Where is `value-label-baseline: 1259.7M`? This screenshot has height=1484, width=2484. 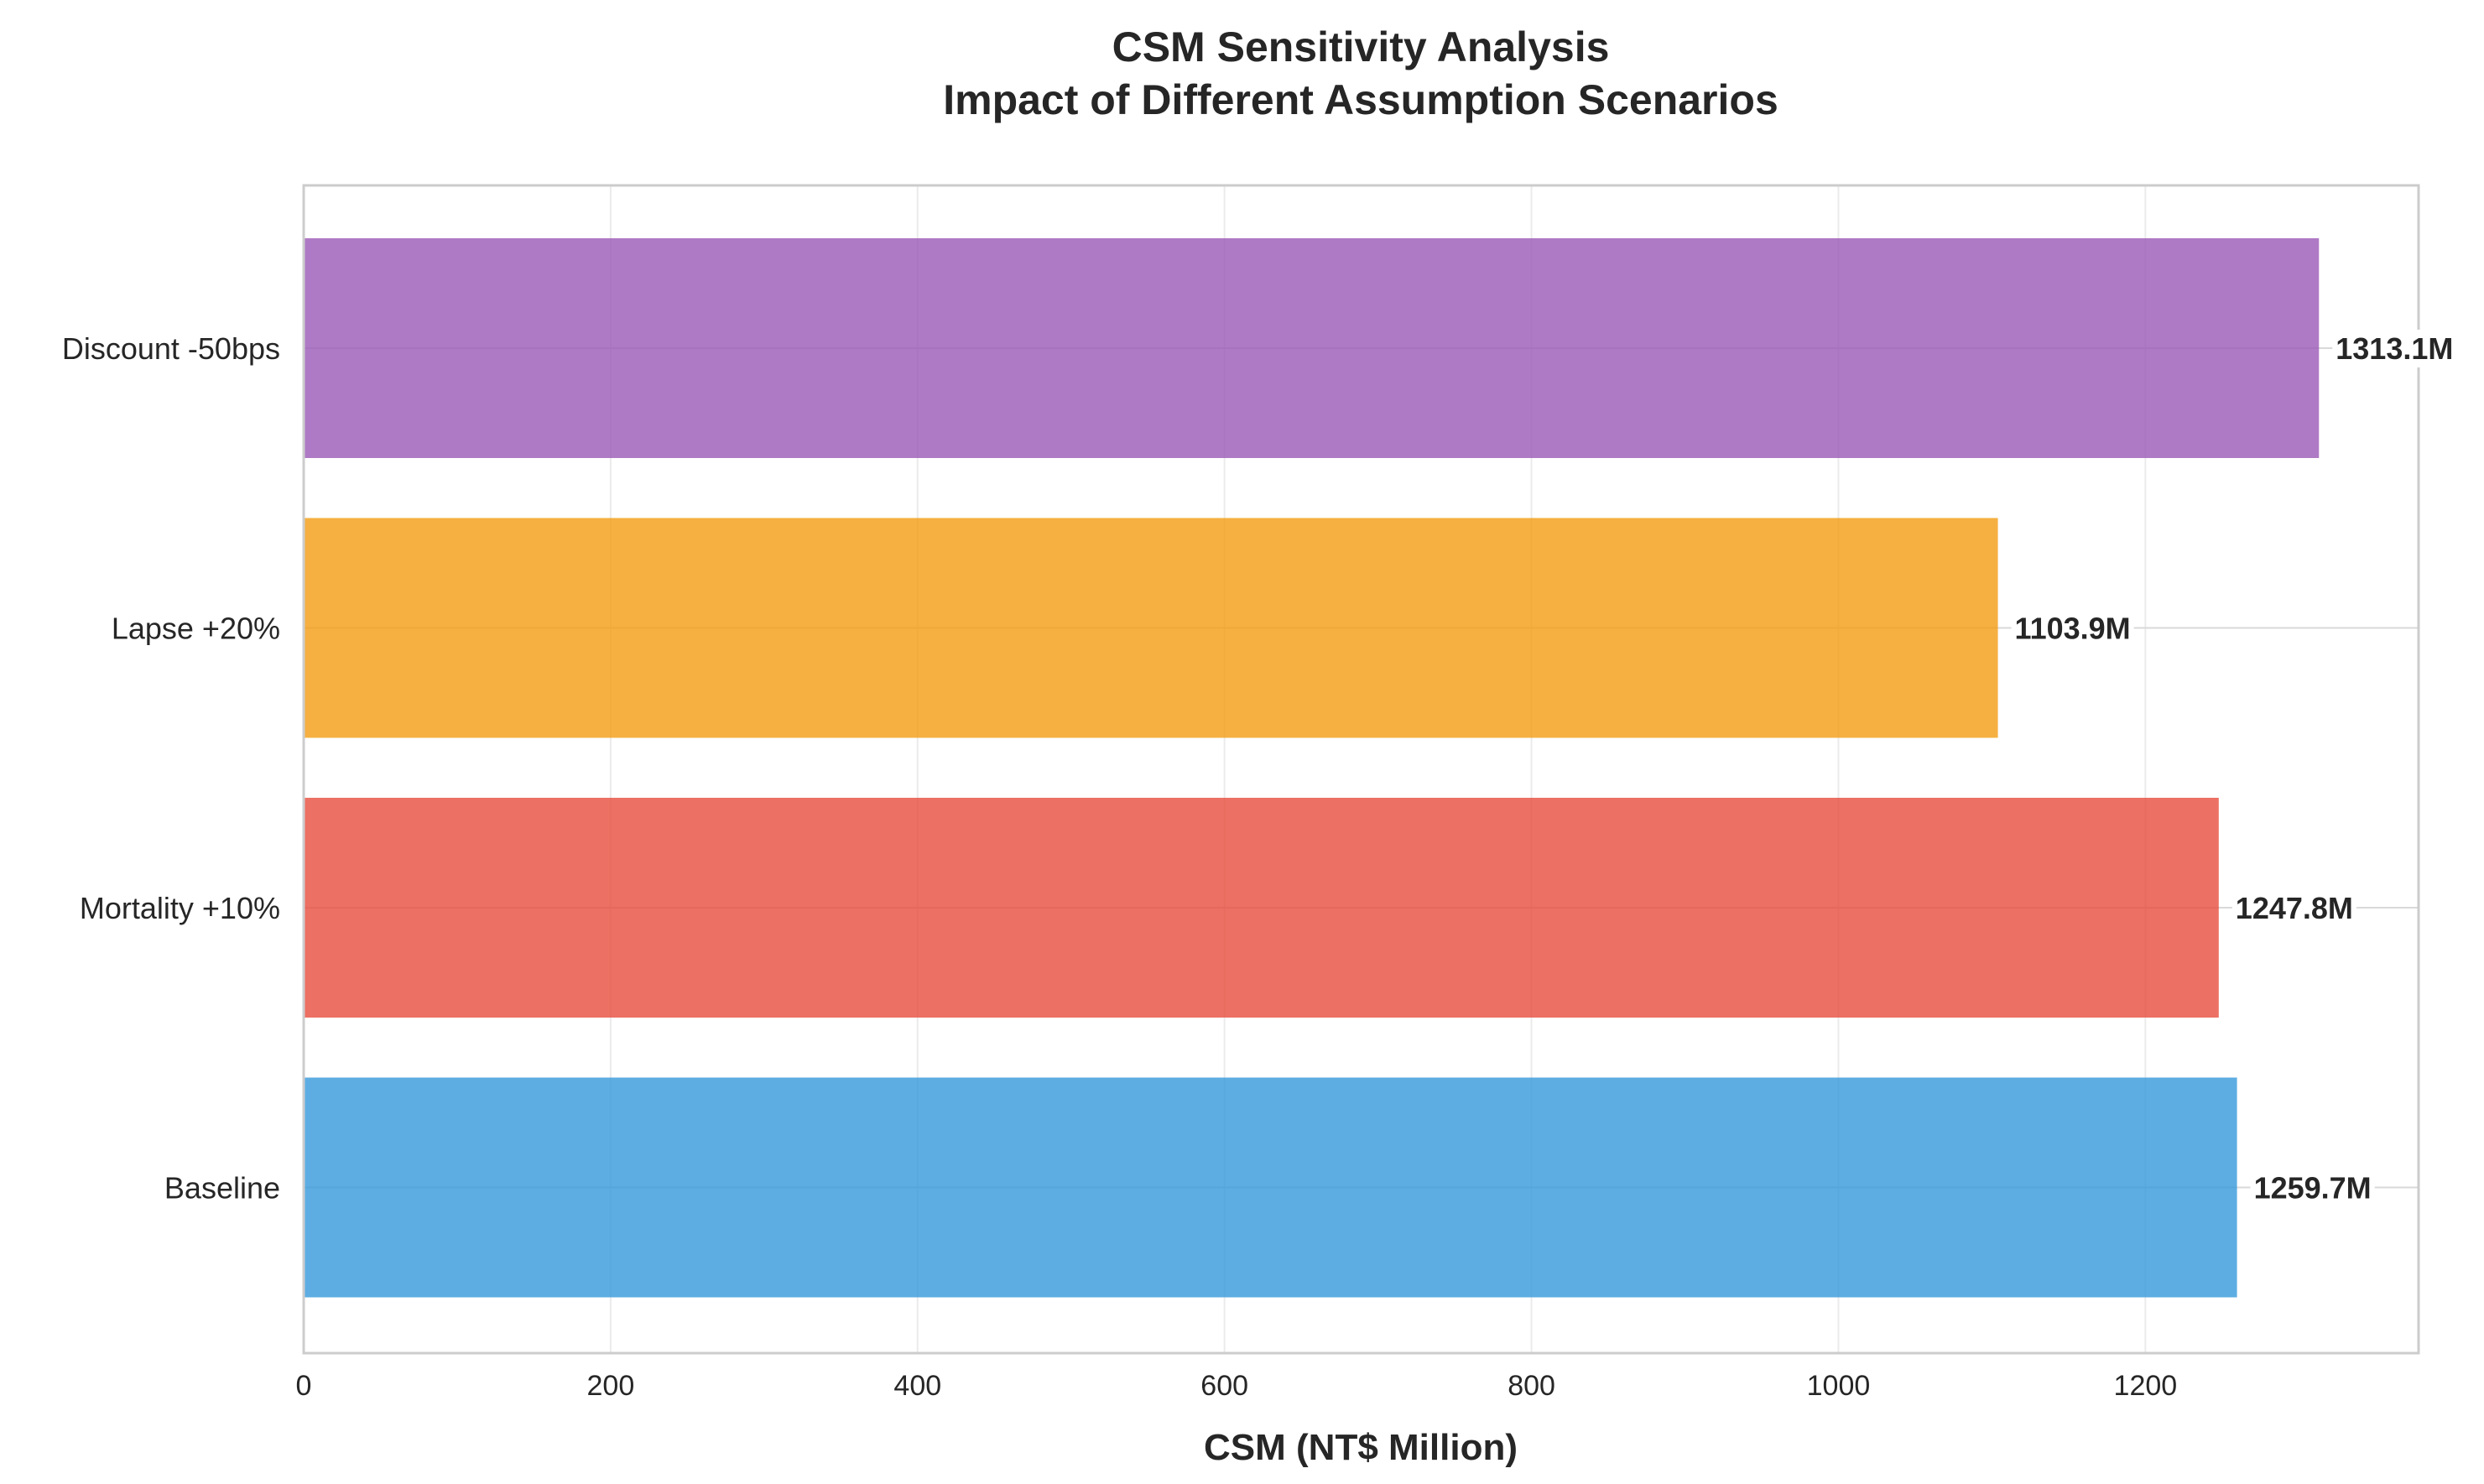 value-label-baseline: 1259.7M is located at coordinates (2313, 1188).